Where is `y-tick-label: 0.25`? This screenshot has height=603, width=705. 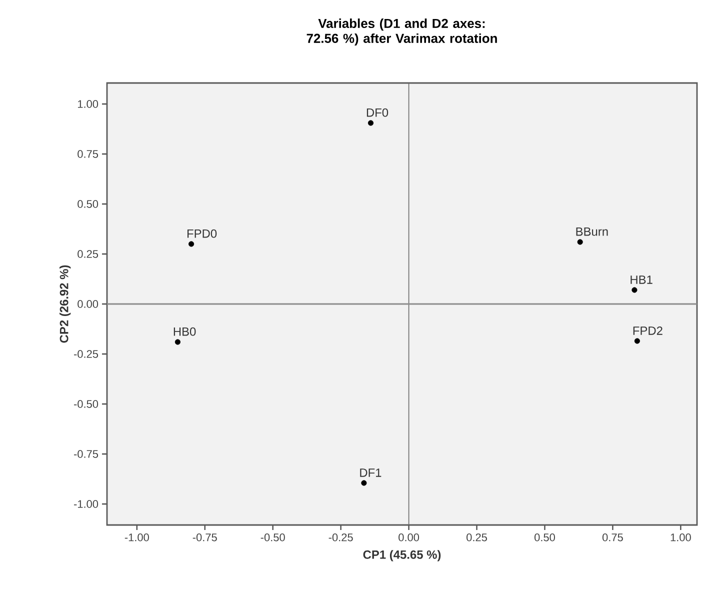
y-tick-label: 0.25 is located at coordinates (88, 254).